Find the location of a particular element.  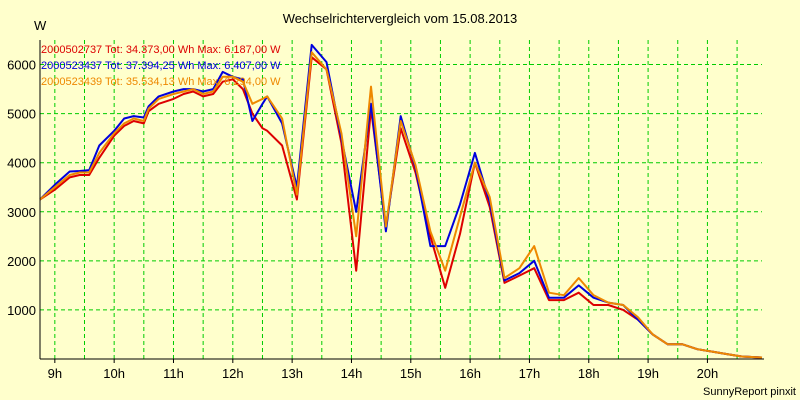

x-tick-label-12: 12h is located at coordinates (233, 373).